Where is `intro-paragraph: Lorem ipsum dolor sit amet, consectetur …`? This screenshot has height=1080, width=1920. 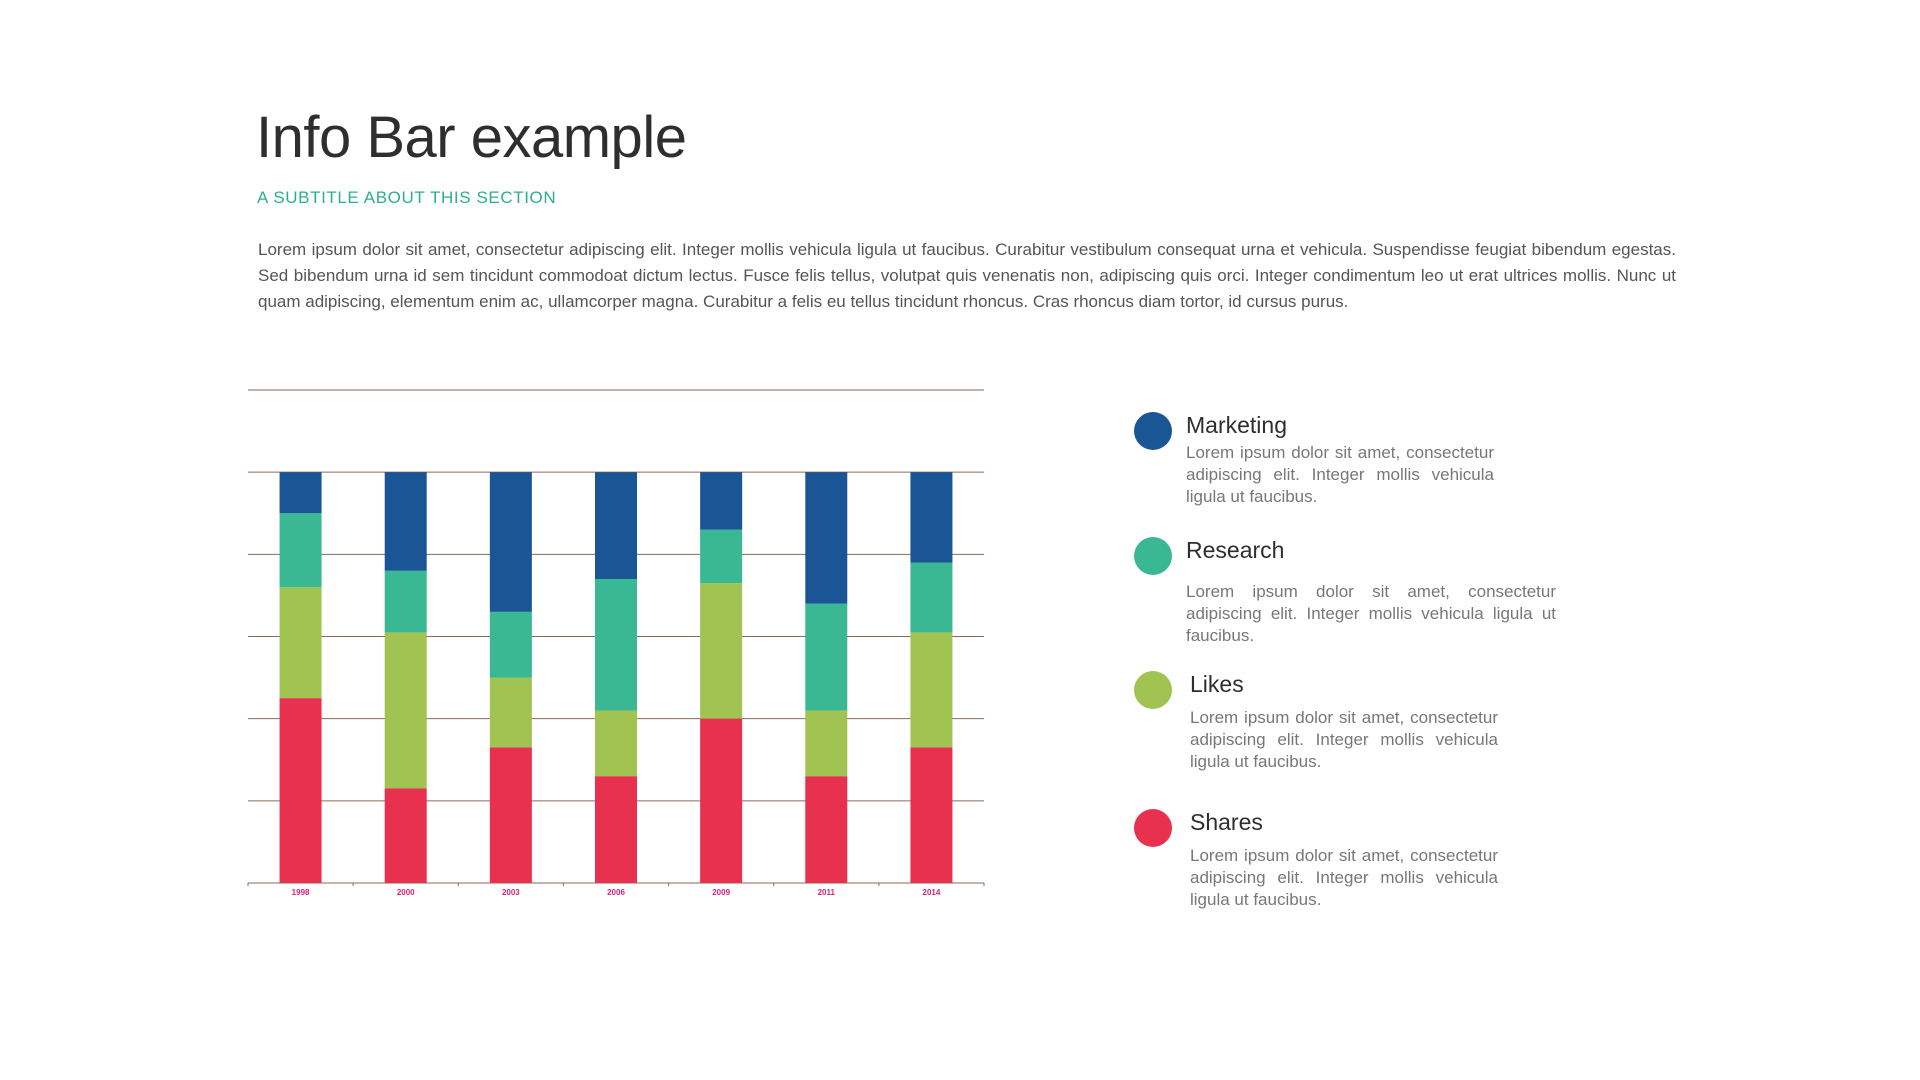 intro-paragraph: Lorem ipsum dolor sit amet, consectetur … is located at coordinates (967, 275).